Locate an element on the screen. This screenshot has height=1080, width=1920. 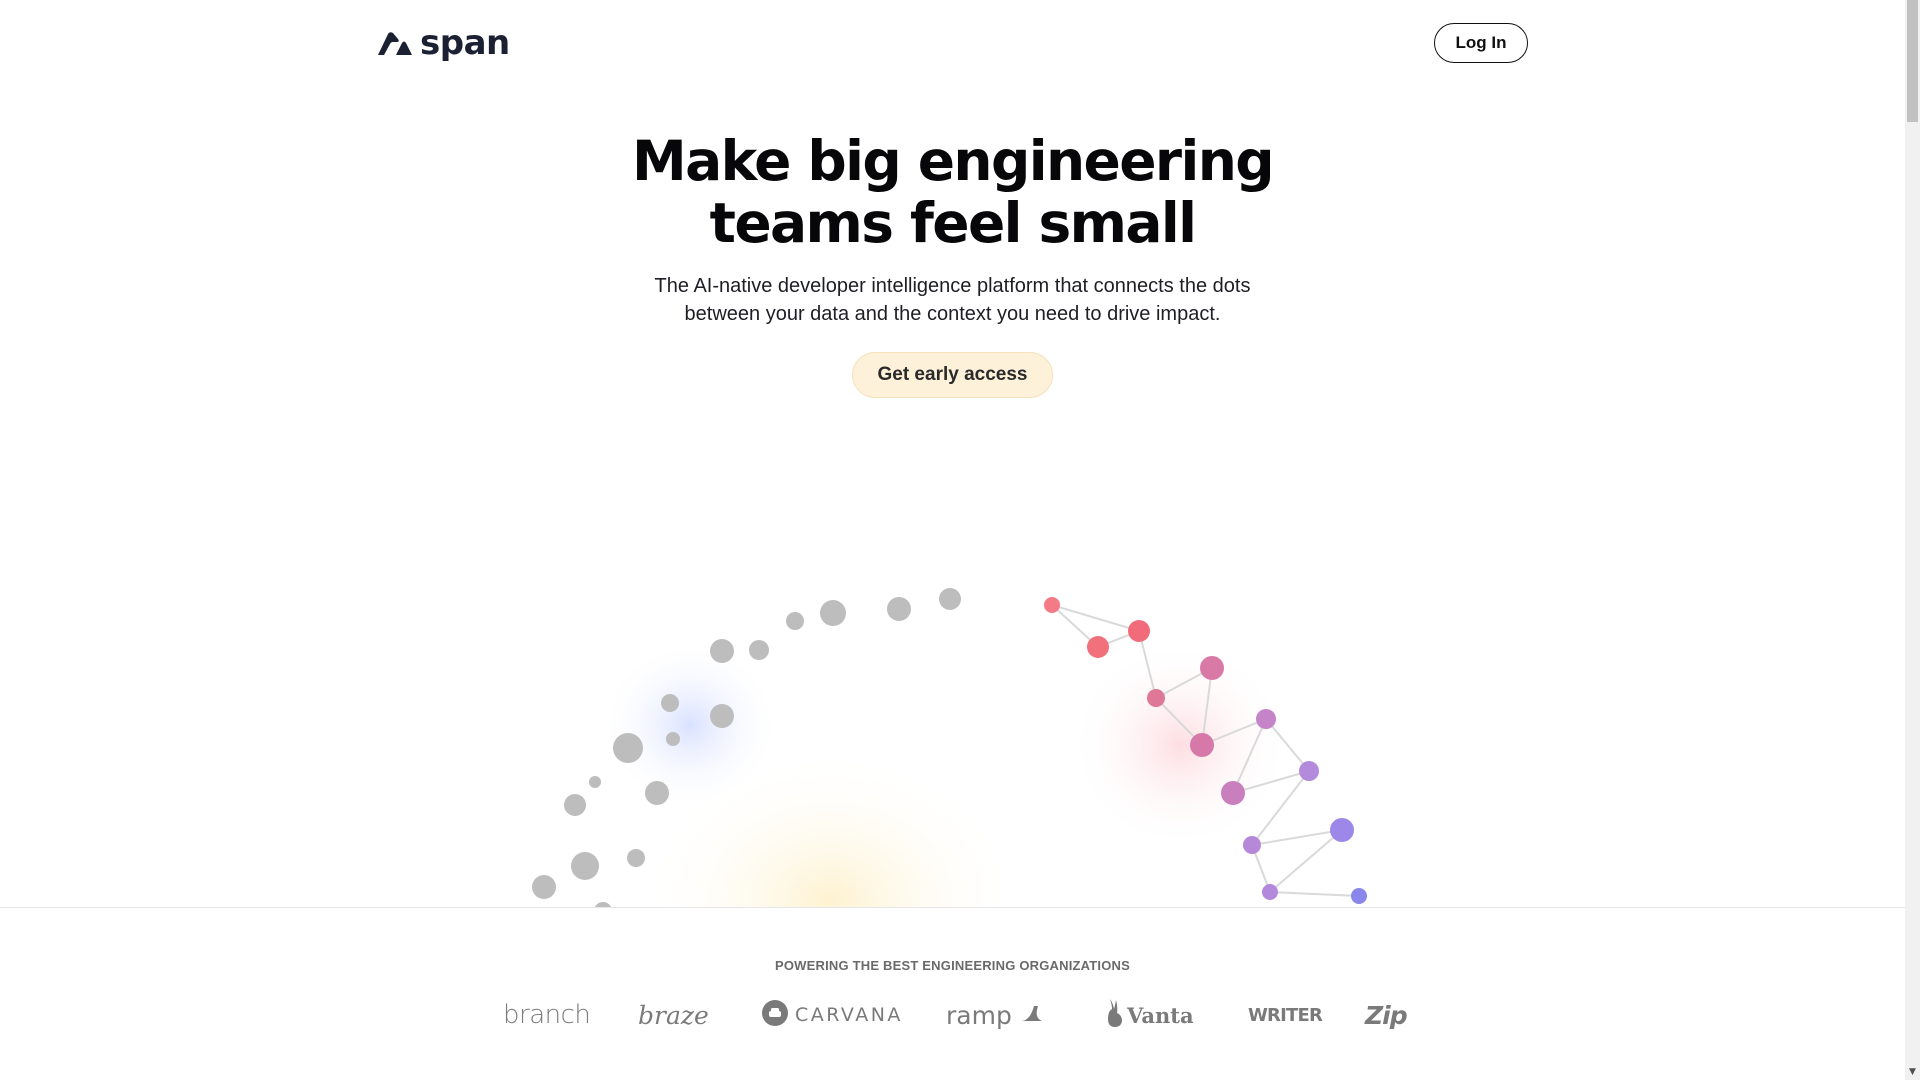
hero-title-line-1: Make big engineering is located at coordinates (953, 161).